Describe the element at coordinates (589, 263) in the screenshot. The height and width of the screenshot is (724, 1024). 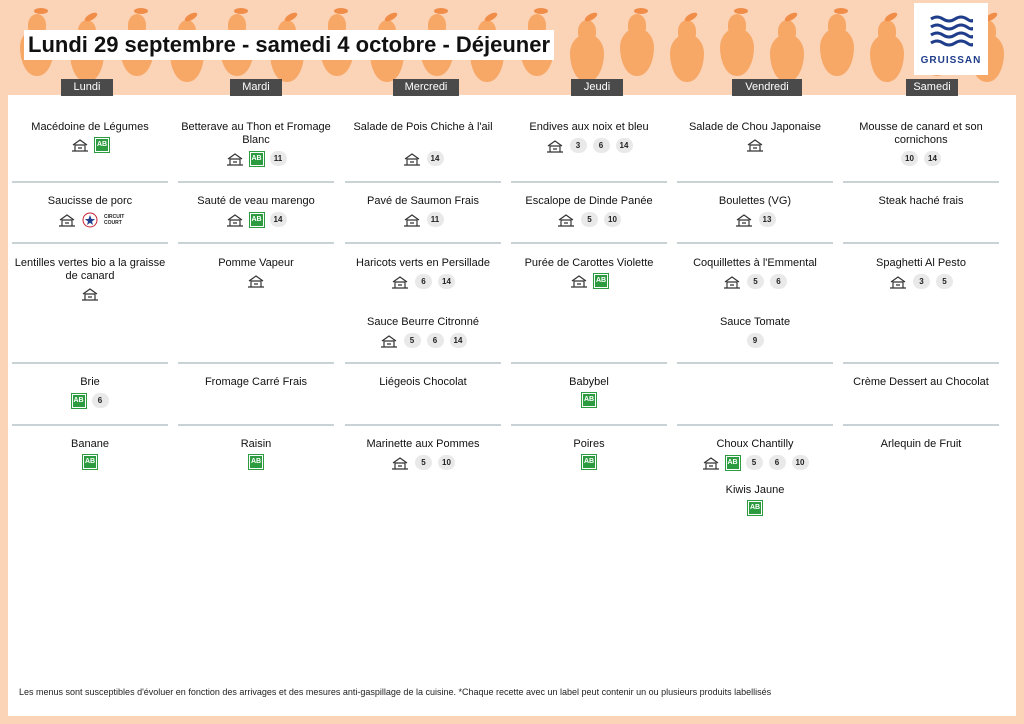
I see `dish-name: Purée de Carottes Violette` at that location.